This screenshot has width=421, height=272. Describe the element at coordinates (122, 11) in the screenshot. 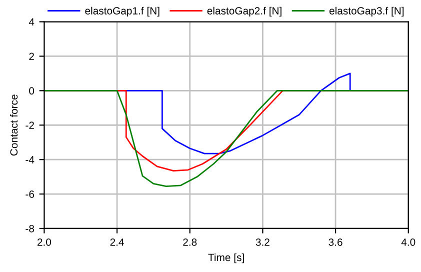

I see `legend-label: elastoGap1.f [N]` at that location.